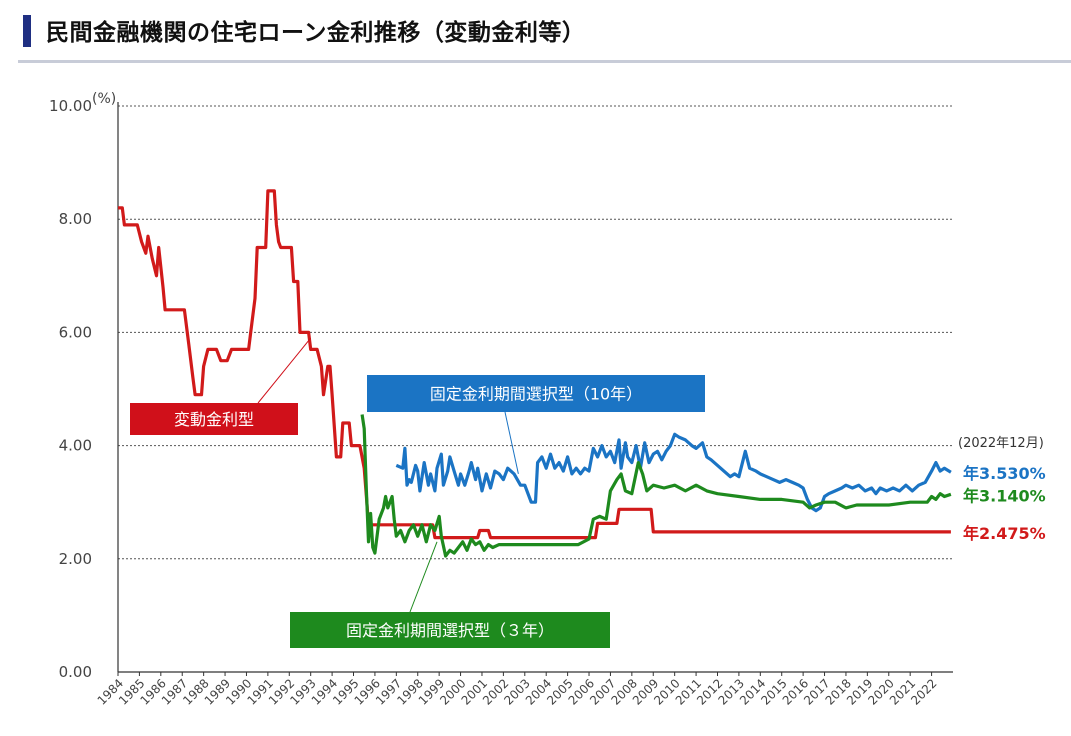 The width and height of the screenshot is (1071, 736). What do you see at coordinates (75, 332) in the screenshot?
I see `y-tick-label: 6.00` at bounding box center [75, 332].